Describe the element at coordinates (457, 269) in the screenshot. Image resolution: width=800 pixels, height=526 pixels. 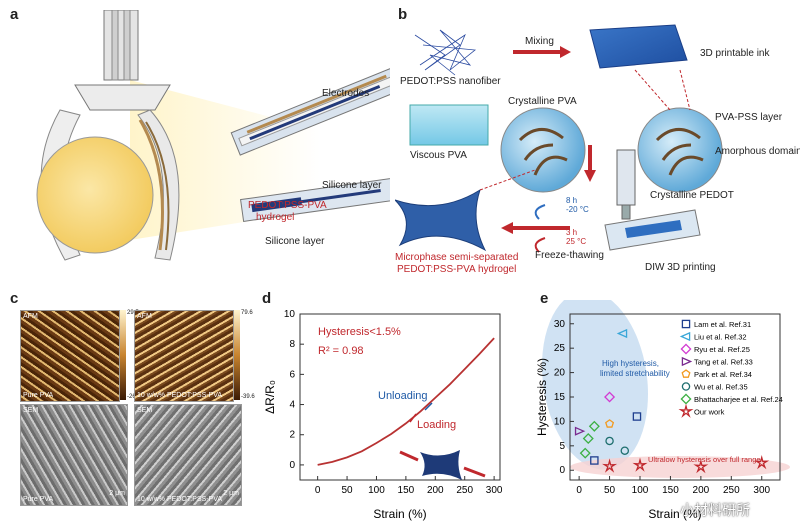
I see `label-result-2: PEDOT:PSS-PVA hydrogel` at that location.